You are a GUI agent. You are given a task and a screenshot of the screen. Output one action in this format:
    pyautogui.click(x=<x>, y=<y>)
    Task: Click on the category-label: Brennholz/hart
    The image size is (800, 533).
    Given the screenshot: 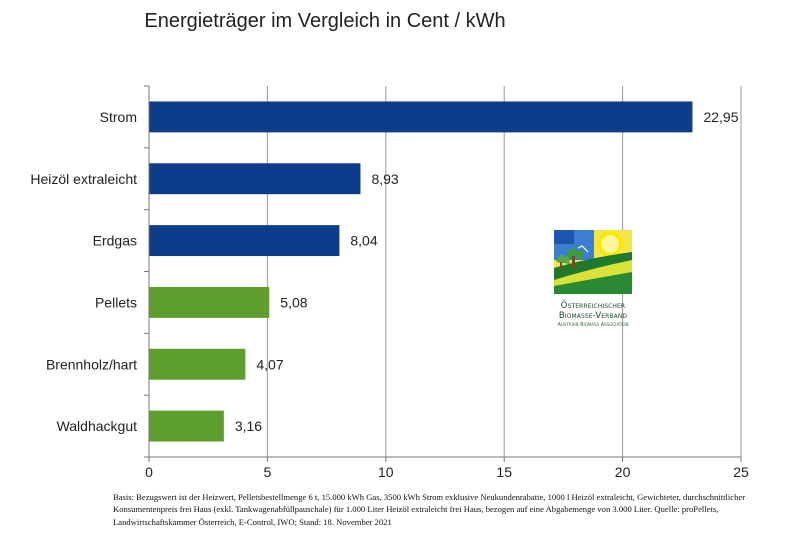 What is the action you would take?
    pyautogui.click(x=91, y=364)
    